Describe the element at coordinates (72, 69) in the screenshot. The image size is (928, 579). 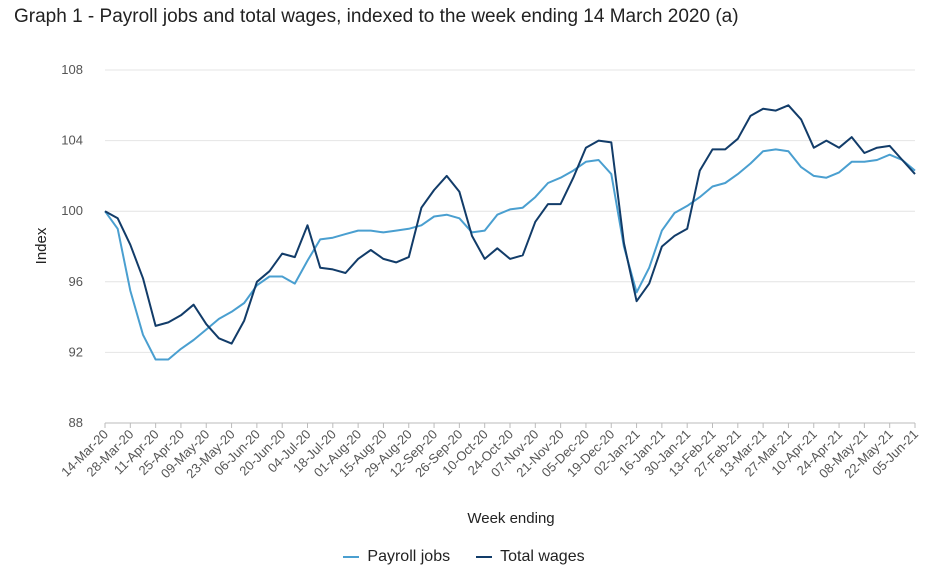
I see `y-tick-label: 108` at that location.